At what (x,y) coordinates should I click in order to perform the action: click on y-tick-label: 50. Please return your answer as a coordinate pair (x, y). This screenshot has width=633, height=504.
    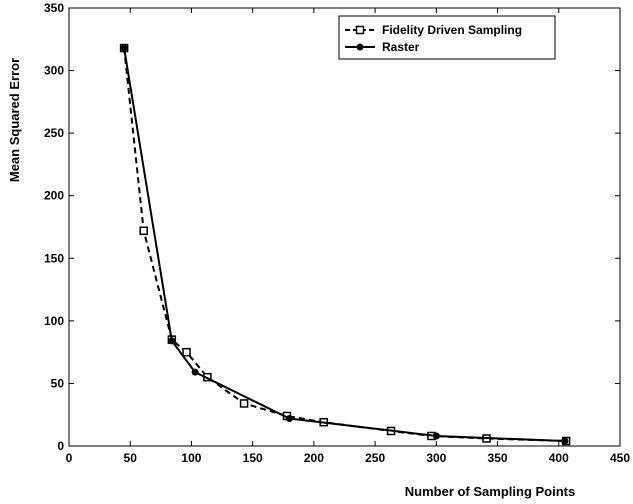
    Looking at the image, I should click on (58, 383).